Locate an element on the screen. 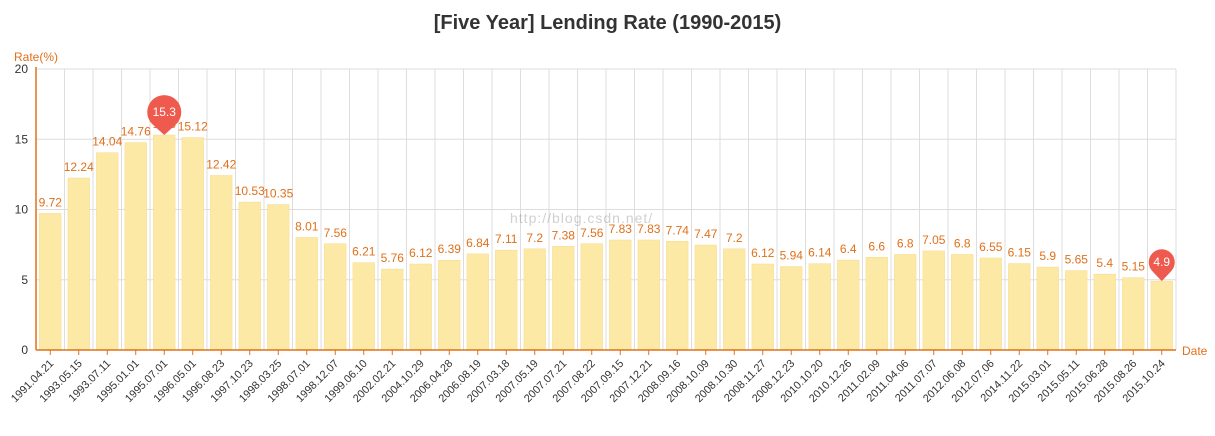  data-label: 6.55 is located at coordinates (991, 247).